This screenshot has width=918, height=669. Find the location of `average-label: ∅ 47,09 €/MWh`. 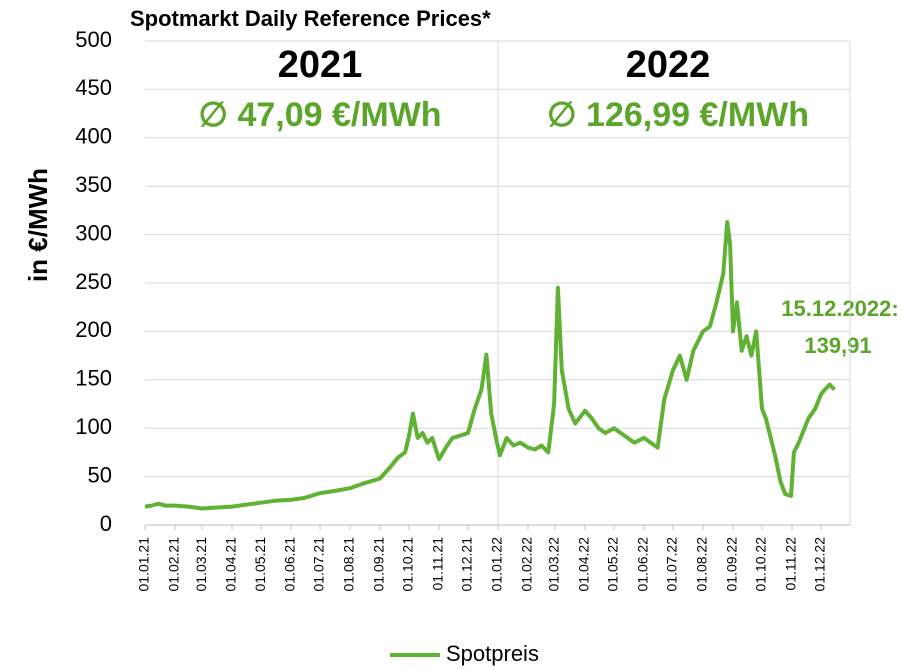

average-label: ∅ 47,09 €/MWh is located at coordinates (319, 115).